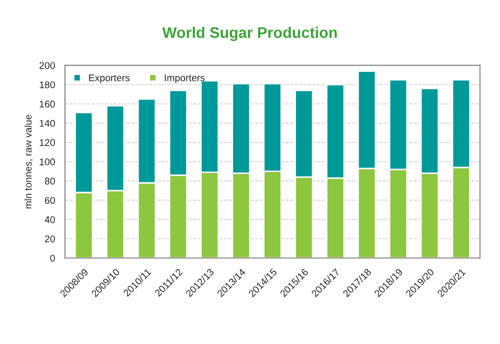  I want to click on y-tick-label: 120, so click(47, 142).